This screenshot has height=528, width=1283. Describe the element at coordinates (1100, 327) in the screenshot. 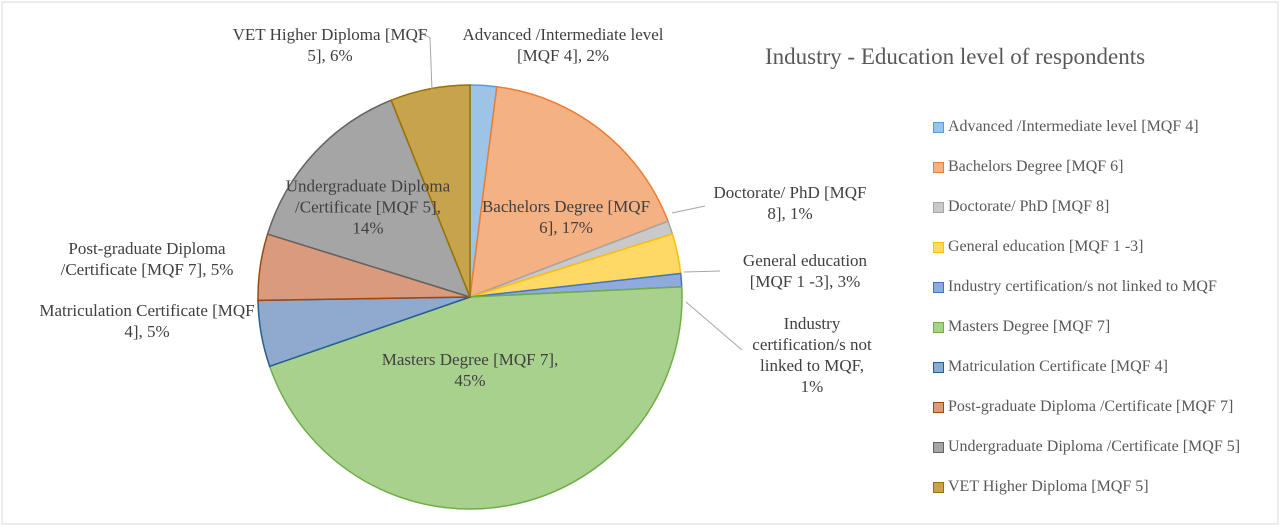

I see `legend-entry: Masters Degree [MQF 7]` at that location.